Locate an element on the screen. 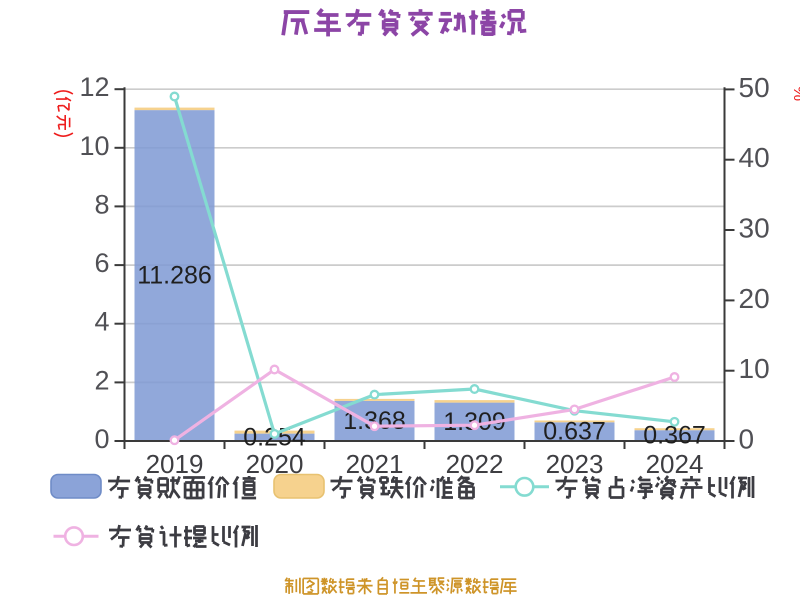 This screenshot has height=600, width=800. svg-text: 2022 is located at coordinates (475, 464).